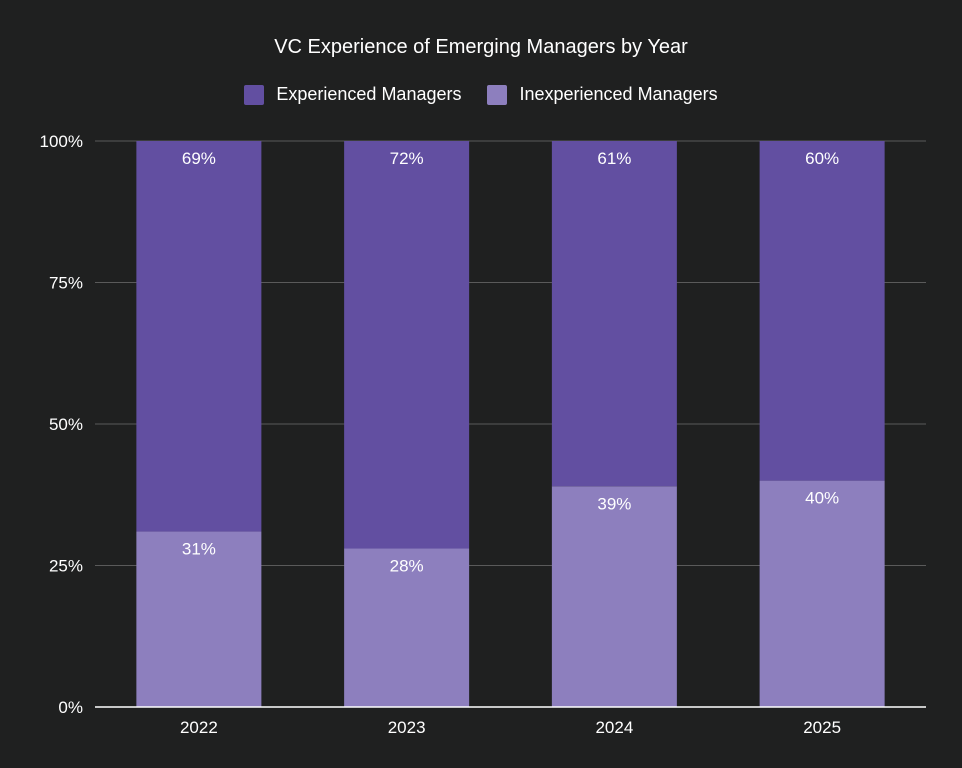 The height and width of the screenshot is (768, 962). Describe the element at coordinates (614, 314) in the screenshot. I see `bar-experienced-2024` at that location.